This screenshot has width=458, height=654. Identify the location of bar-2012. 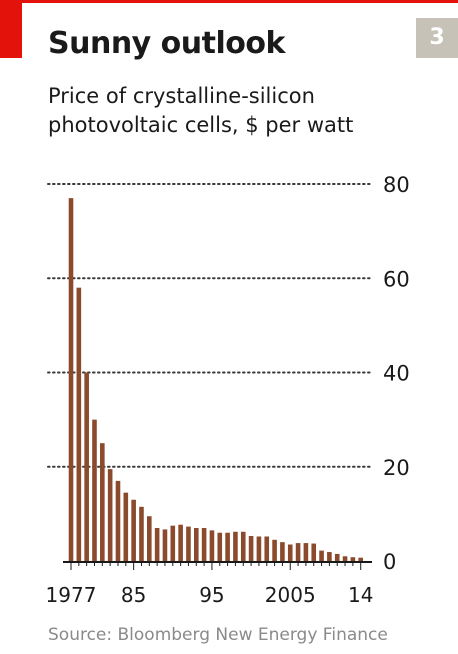
(345, 558).